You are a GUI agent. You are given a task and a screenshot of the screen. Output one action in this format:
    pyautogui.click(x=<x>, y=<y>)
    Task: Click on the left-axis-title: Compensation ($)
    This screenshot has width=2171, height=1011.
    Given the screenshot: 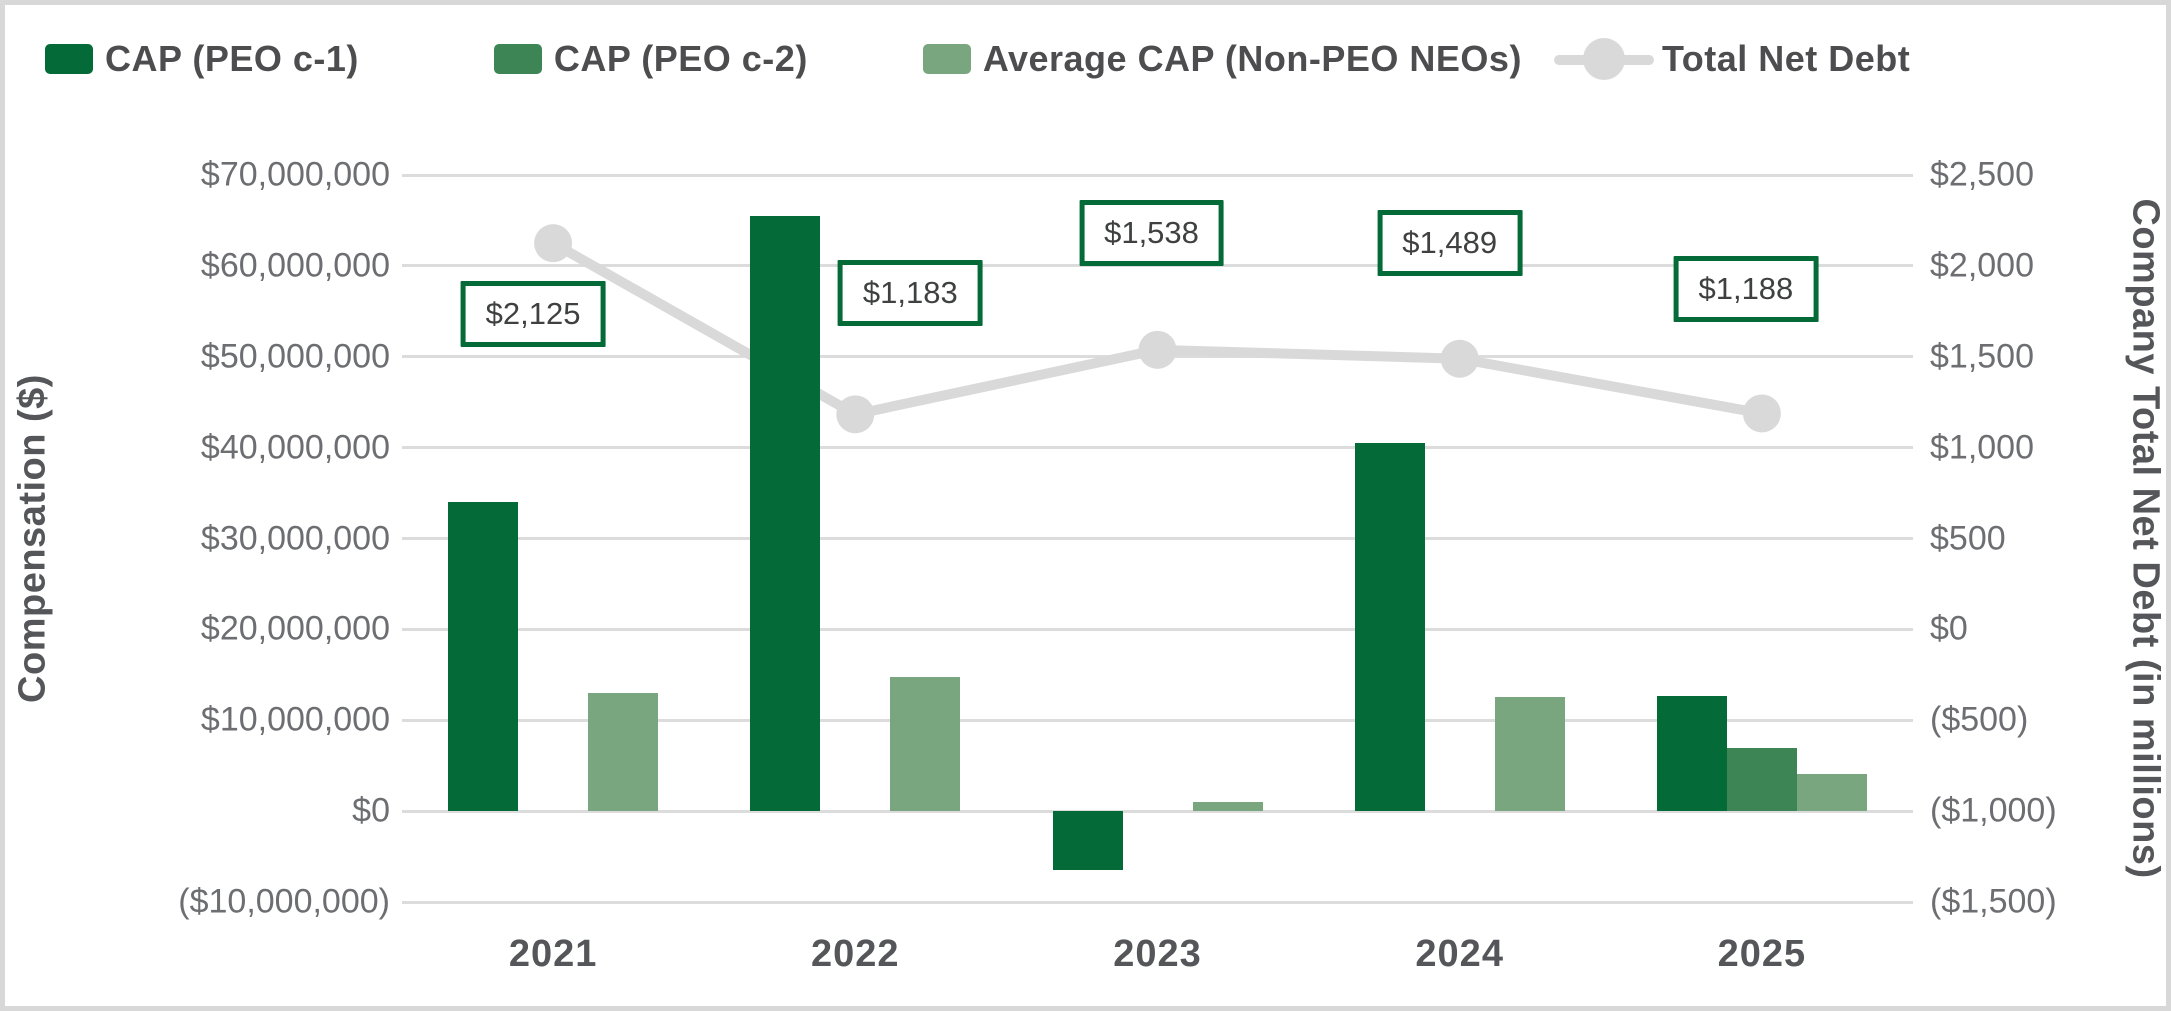 What is the action you would take?
    pyautogui.click(x=32, y=538)
    